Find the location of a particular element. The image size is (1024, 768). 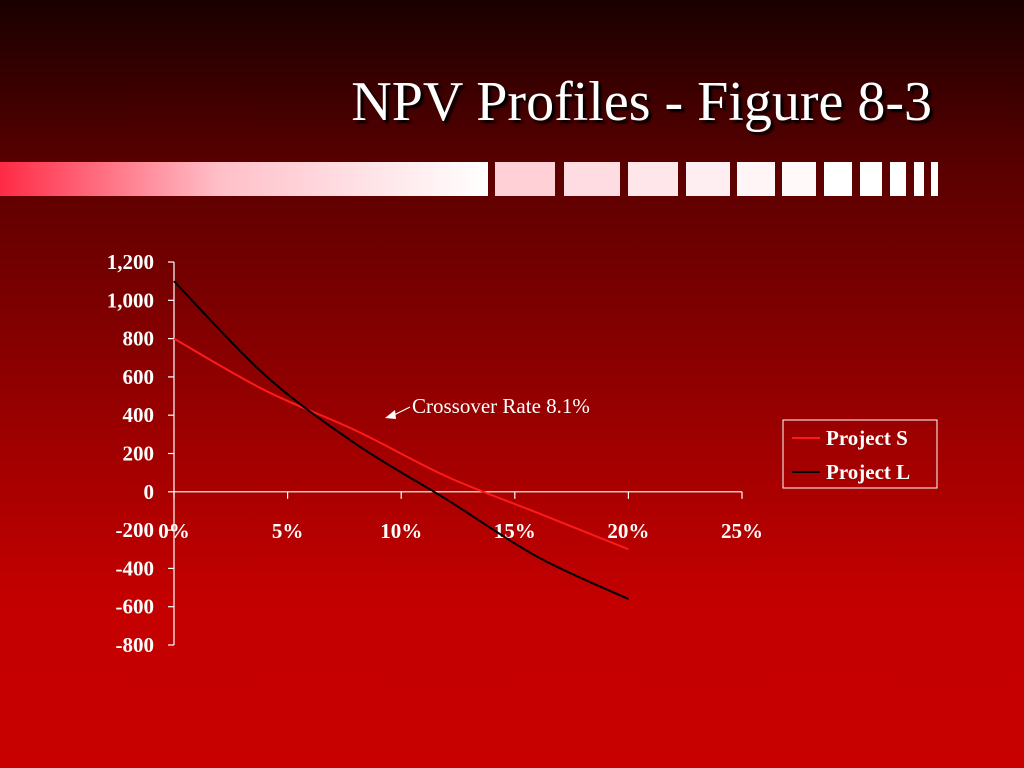

x-tick-label: 5% is located at coordinates (288, 531).